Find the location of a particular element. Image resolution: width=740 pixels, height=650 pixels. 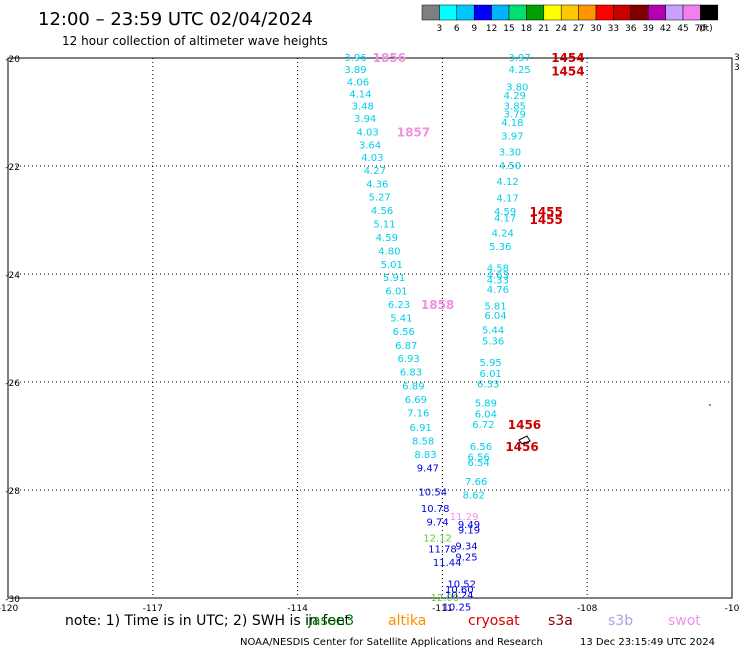

swh-value: 4.25 is located at coordinates (519, 70).